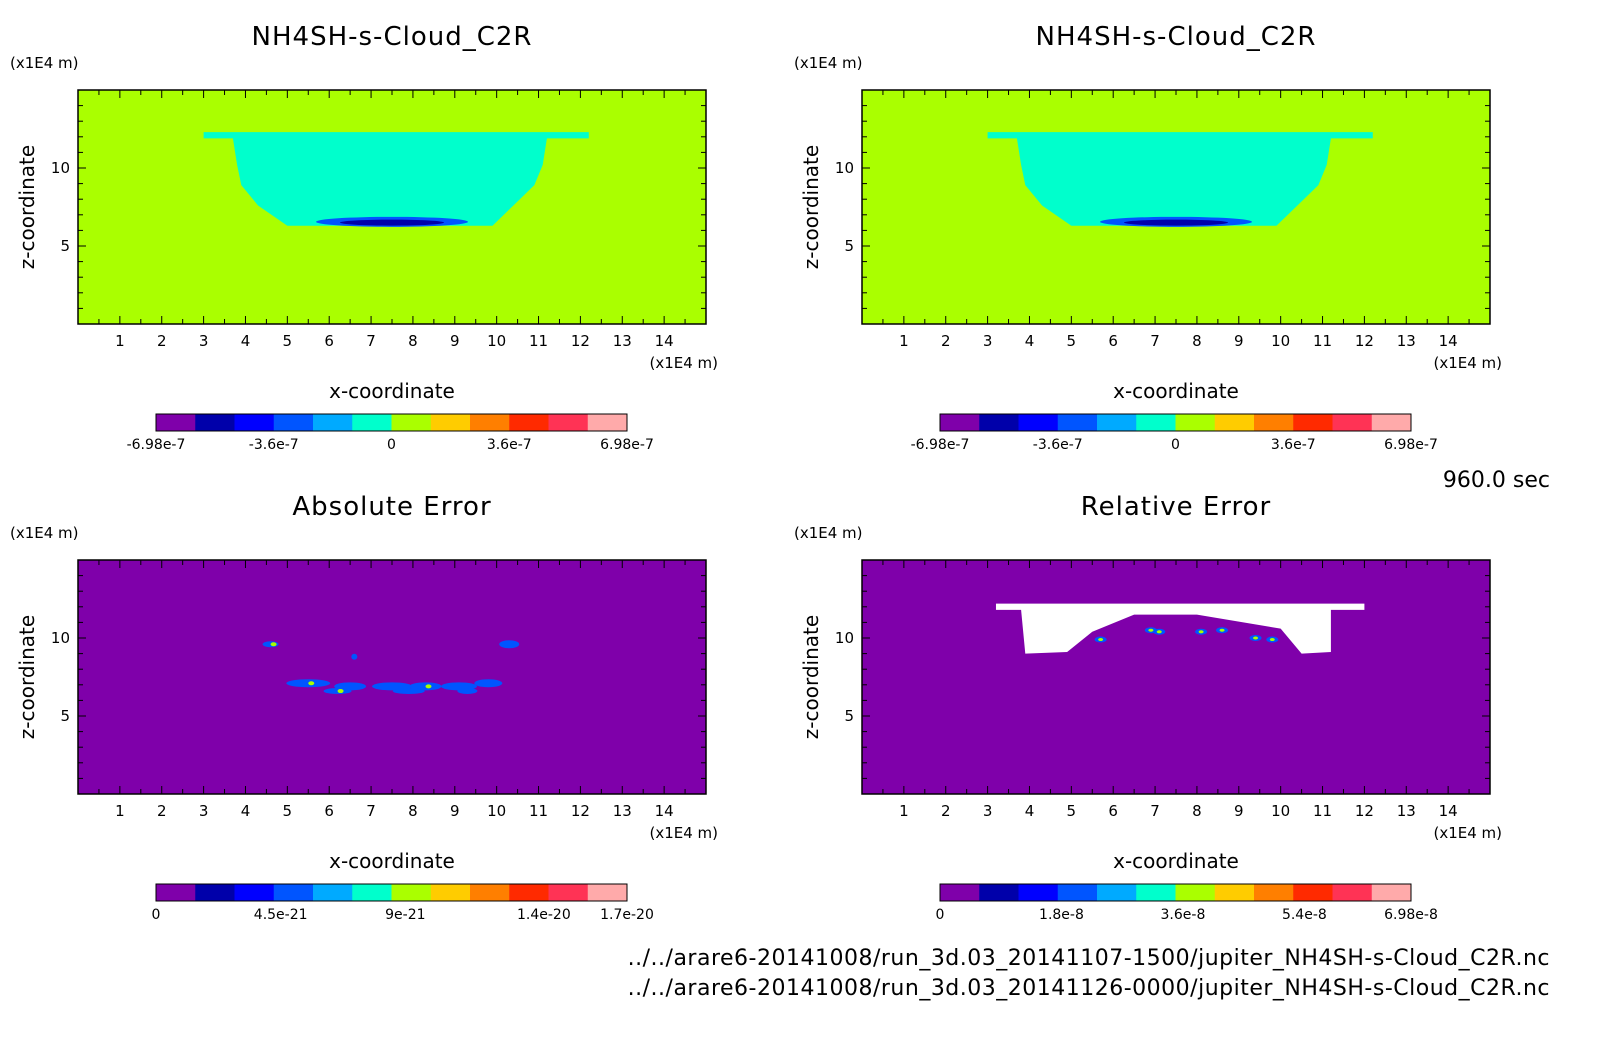  I want to click on x-tick-label: 4, so click(246, 341).